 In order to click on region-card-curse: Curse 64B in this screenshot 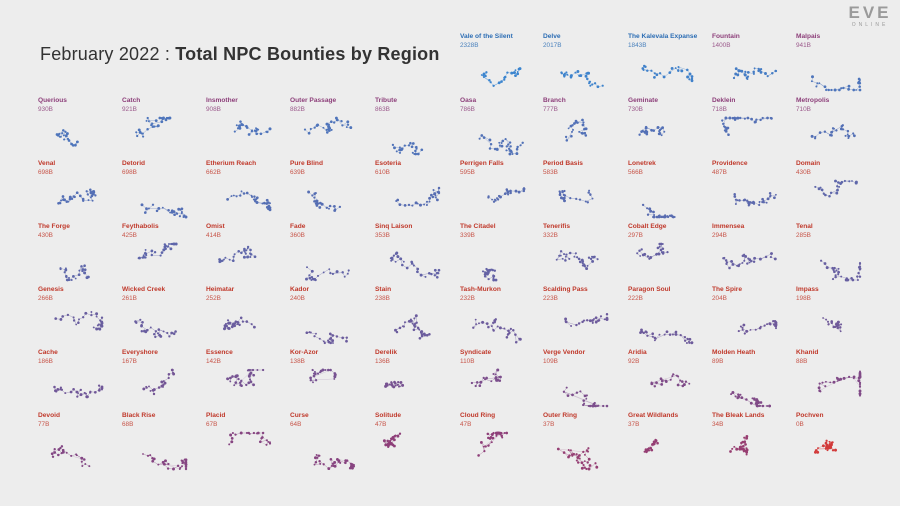, I will do `click(331, 443)`.